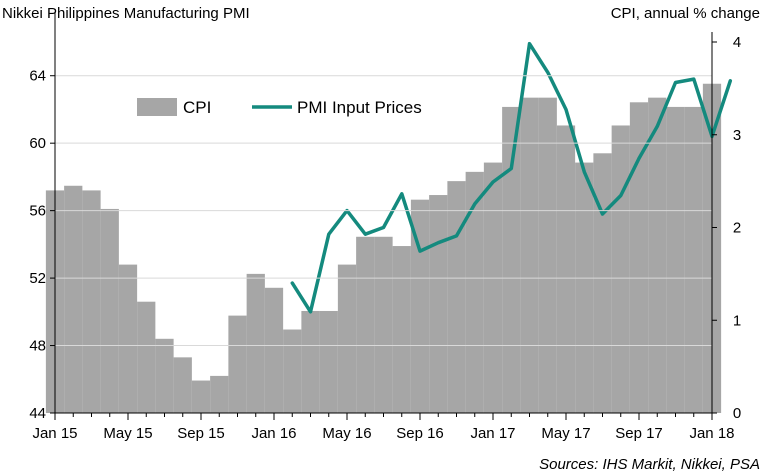 This screenshot has width=775, height=476. What do you see at coordinates (197, 107) in the screenshot?
I see `legend-label-cpi: CPI` at bounding box center [197, 107].